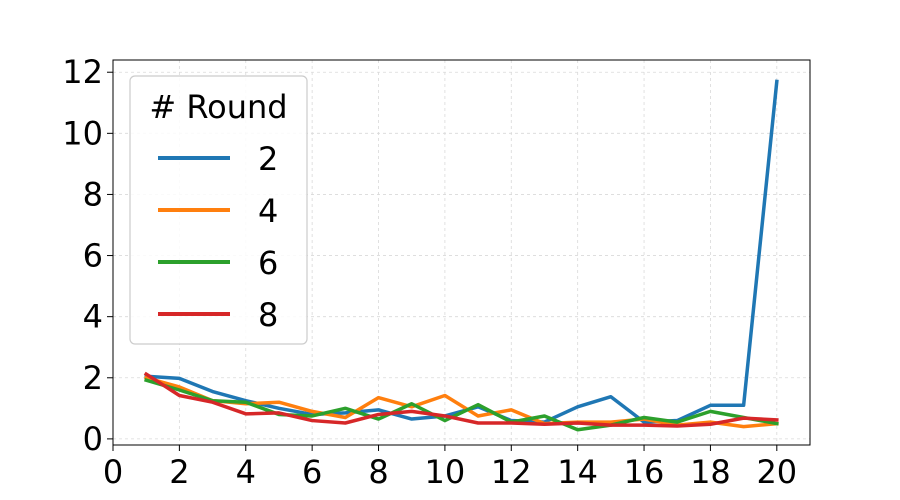 The width and height of the screenshot is (900, 500). I want to click on x-tick-label: 6, so click(312, 472).